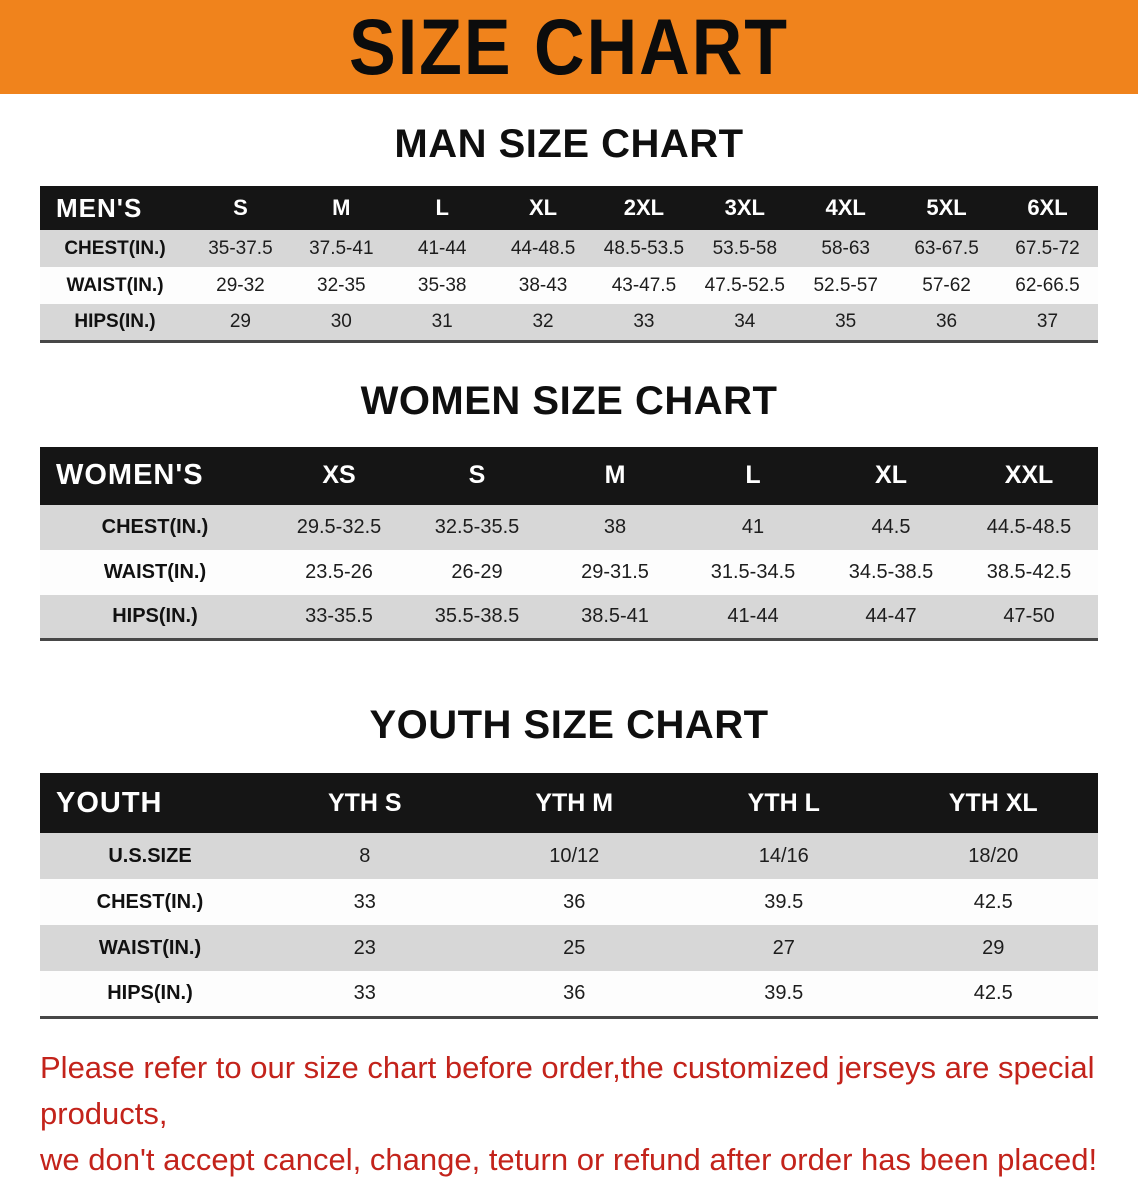 Image resolution: width=1138 pixels, height=1183 pixels. What do you see at coordinates (845, 285) in the screenshot?
I see `size-value: 52.5-57` at bounding box center [845, 285].